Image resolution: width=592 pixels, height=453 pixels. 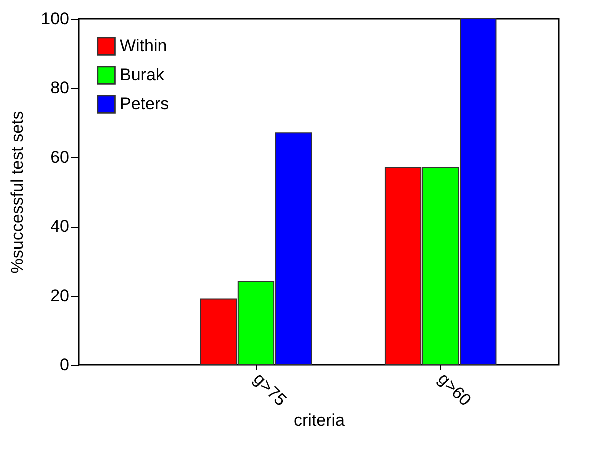 What do you see at coordinates (60, 296) in the screenshot?
I see `y-tick-label: 20` at bounding box center [60, 296].